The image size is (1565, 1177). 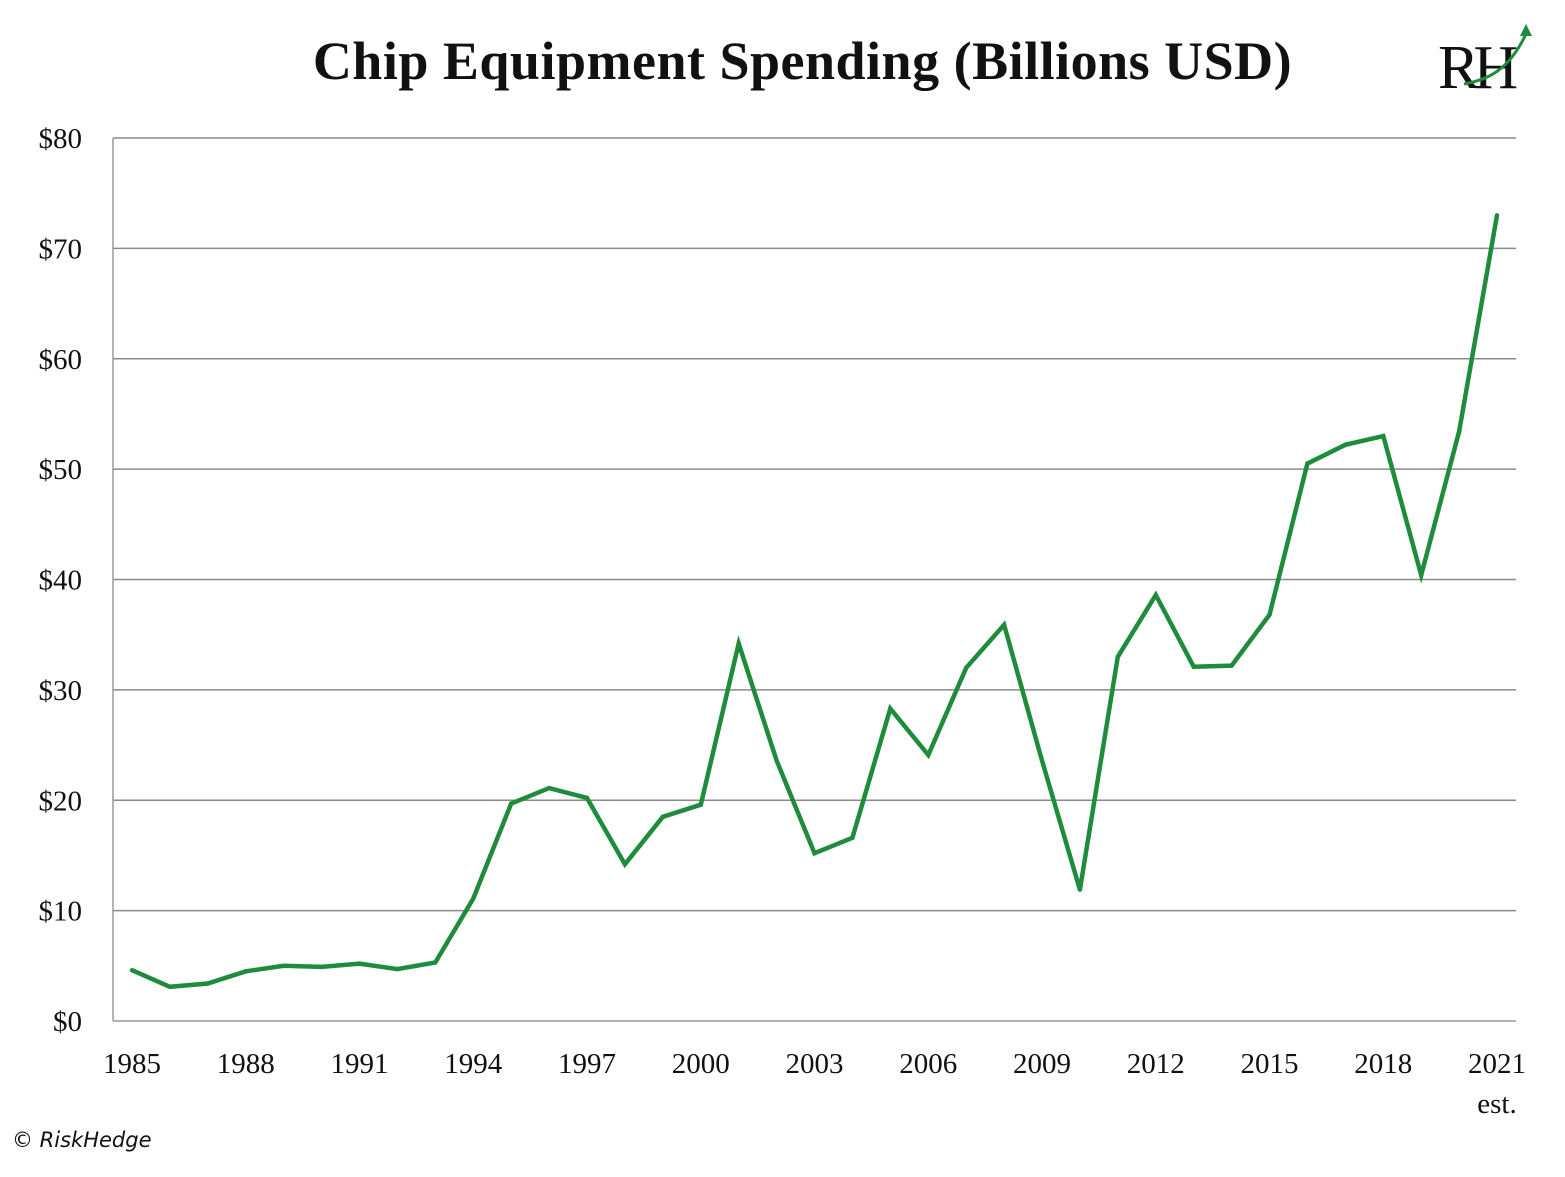 What do you see at coordinates (360, 1064) in the screenshot?
I see `x-tick-label: 1991` at bounding box center [360, 1064].